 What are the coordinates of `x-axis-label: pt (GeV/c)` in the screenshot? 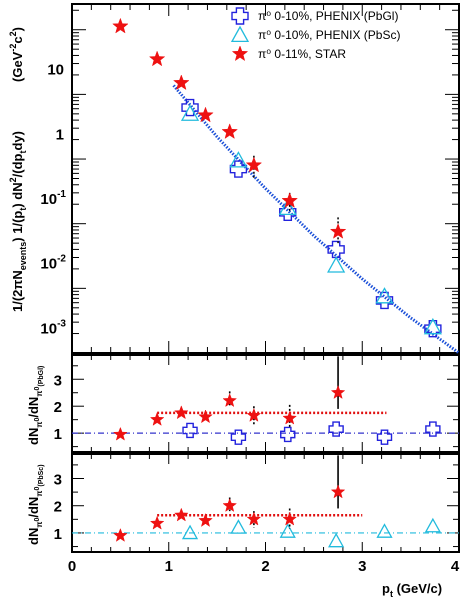 It's located at (412, 590).